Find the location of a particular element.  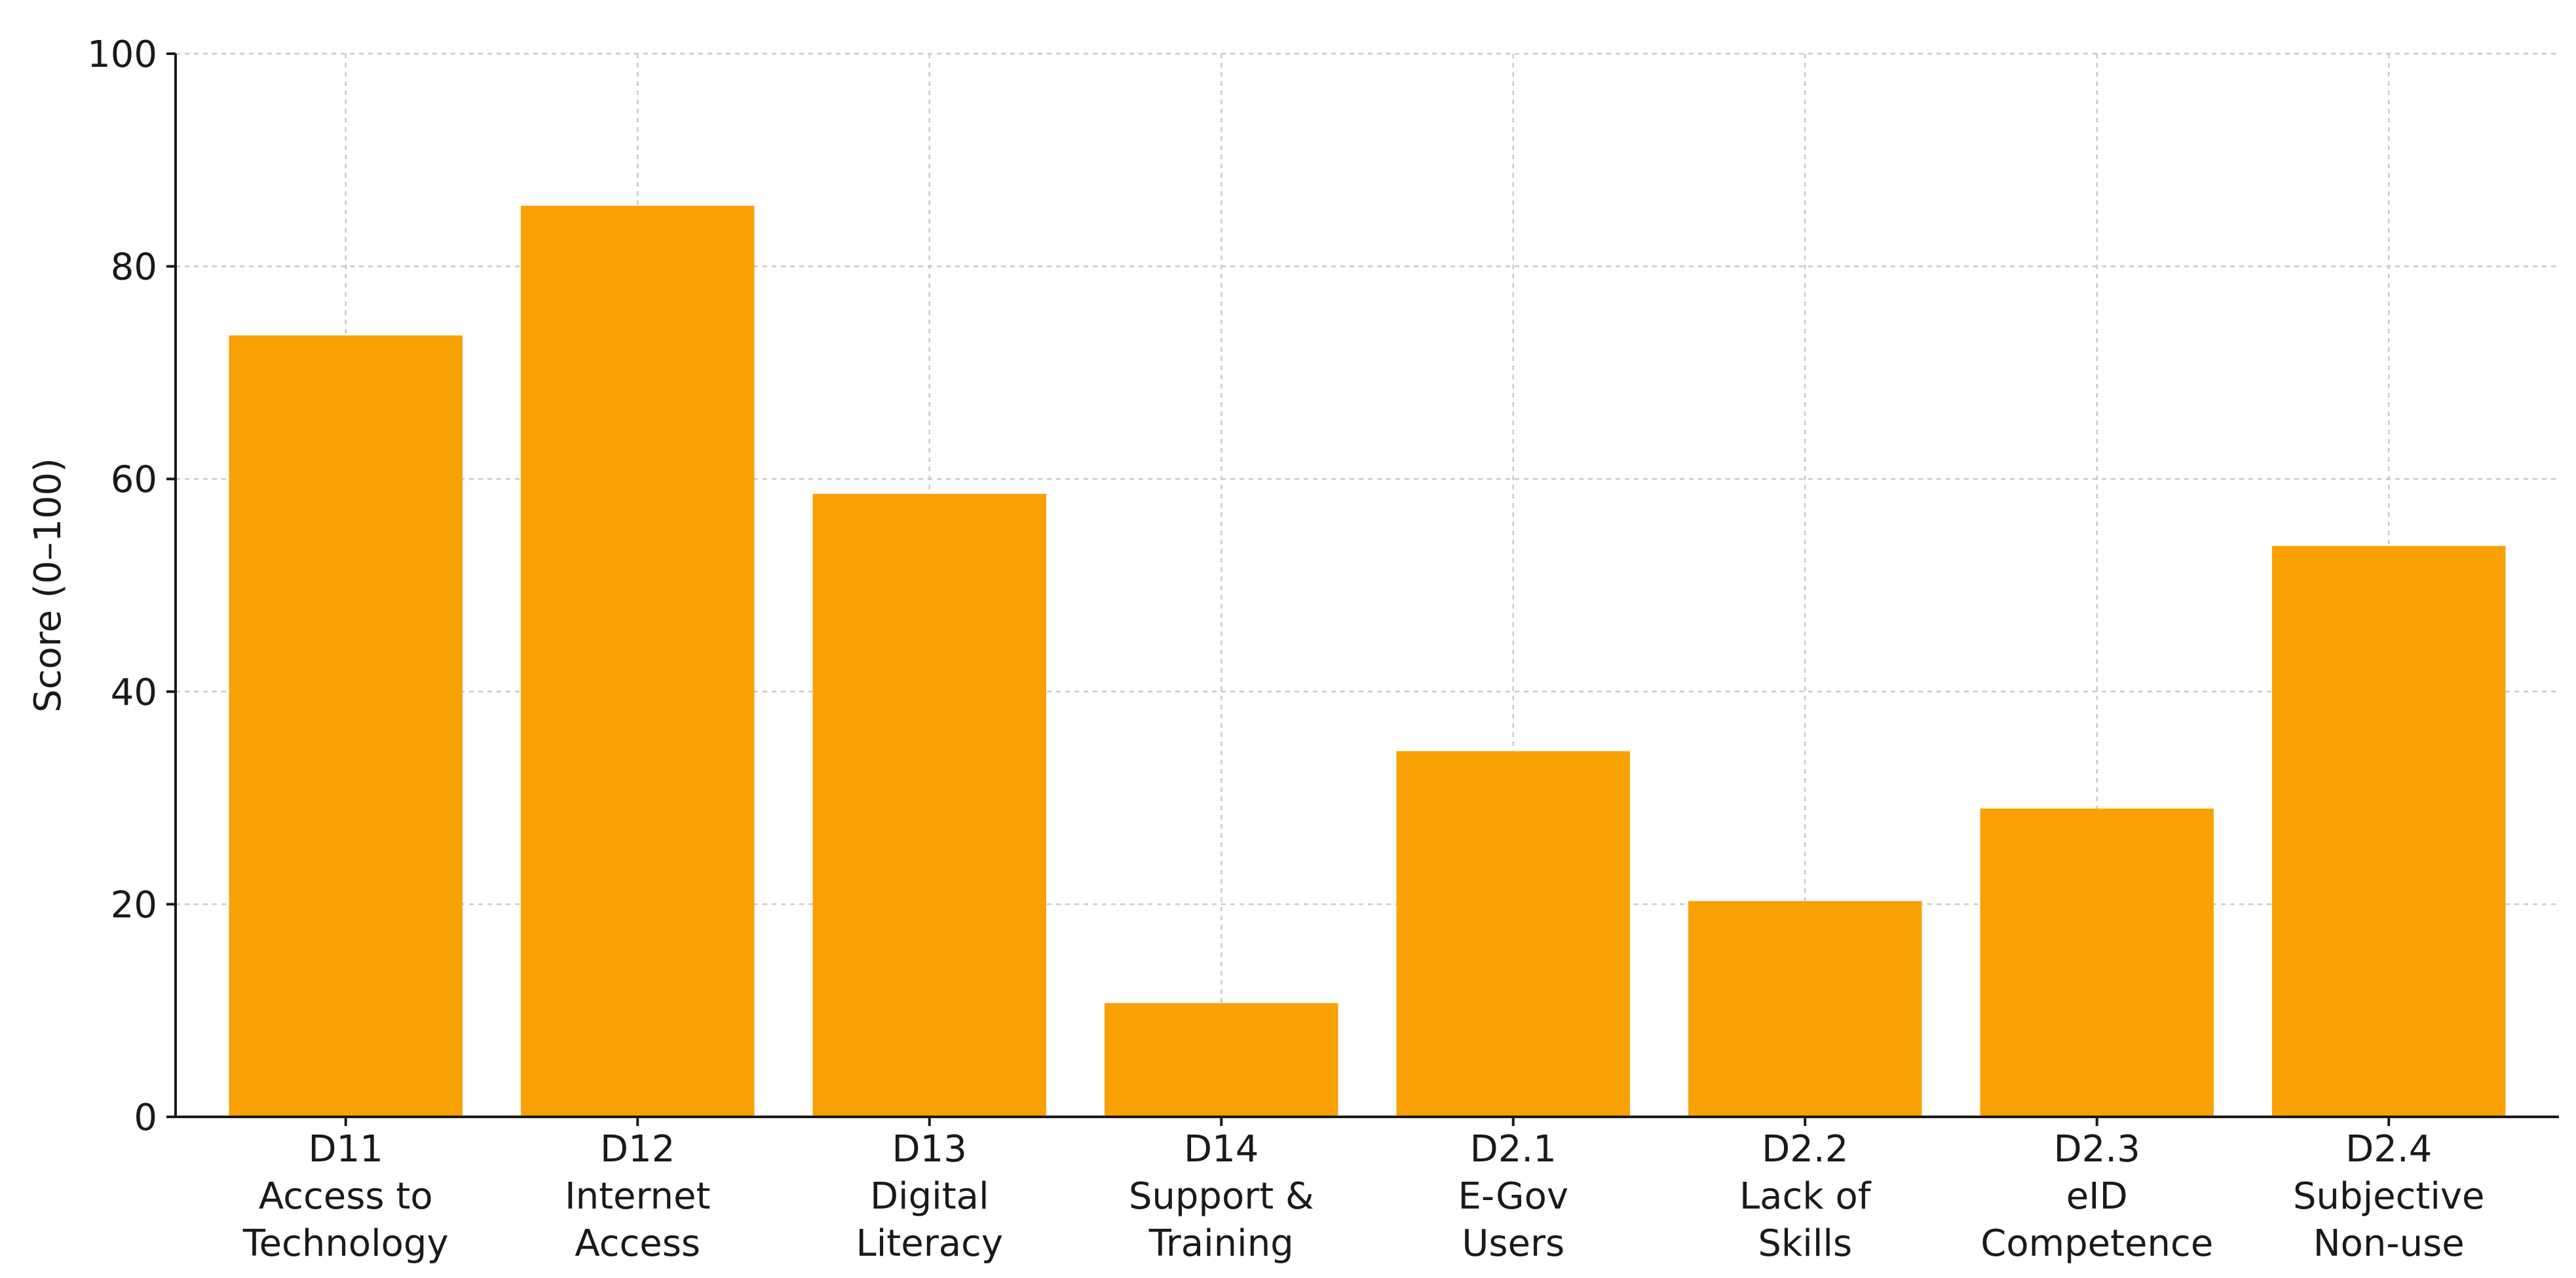

x-tick-label-line: Users is located at coordinates (1513, 1243).